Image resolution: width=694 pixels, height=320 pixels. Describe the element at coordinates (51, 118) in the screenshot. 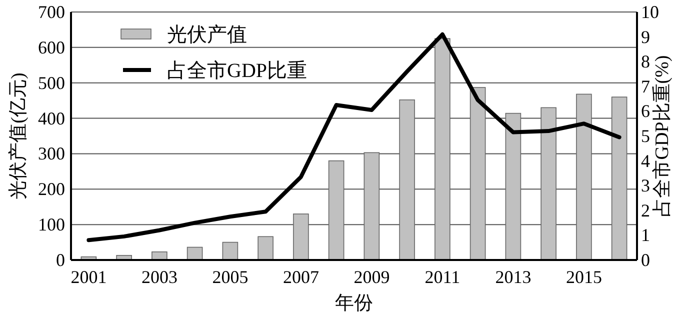

I see `y-tick-label: 400` at that location.